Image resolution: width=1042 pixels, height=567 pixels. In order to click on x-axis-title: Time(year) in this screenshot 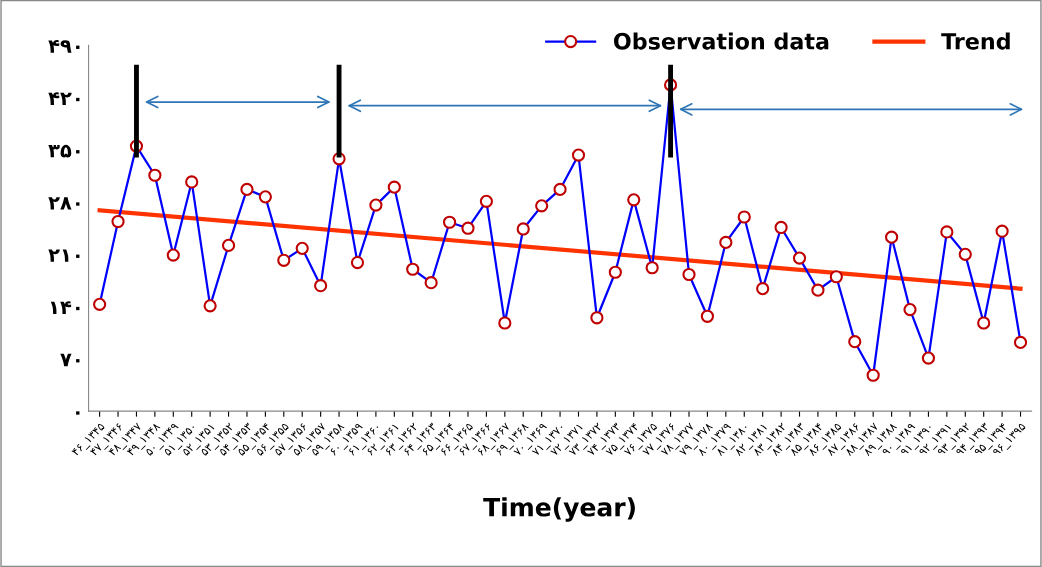, I will do `click(559, 509)`.